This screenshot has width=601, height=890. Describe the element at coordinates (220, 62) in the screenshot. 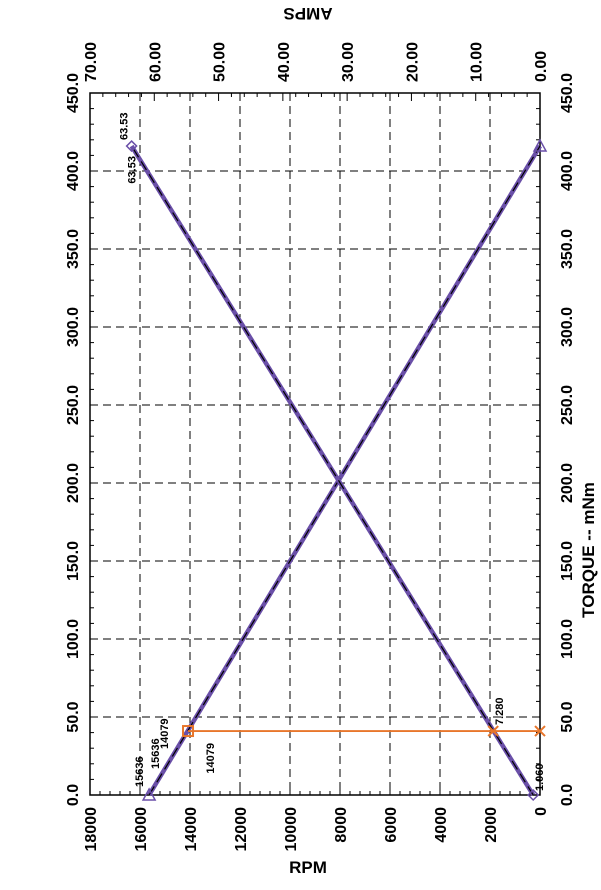

I see `amps-tick-label: 50.00` at that location.